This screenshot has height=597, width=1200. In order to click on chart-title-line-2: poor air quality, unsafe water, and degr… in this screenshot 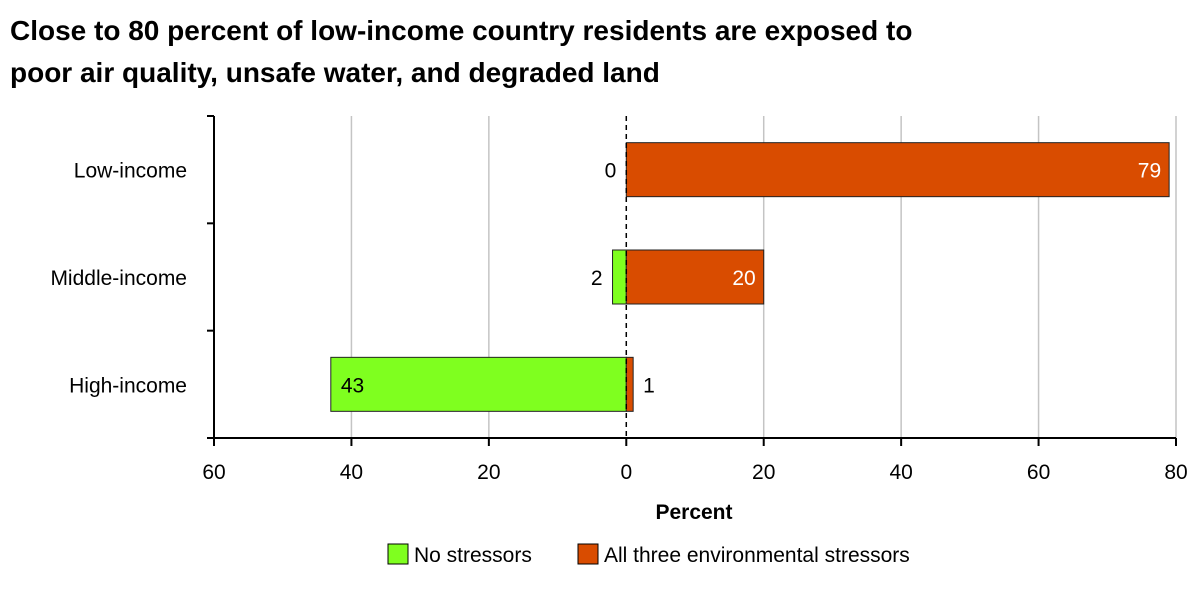, I will do `click(335, 72)`.